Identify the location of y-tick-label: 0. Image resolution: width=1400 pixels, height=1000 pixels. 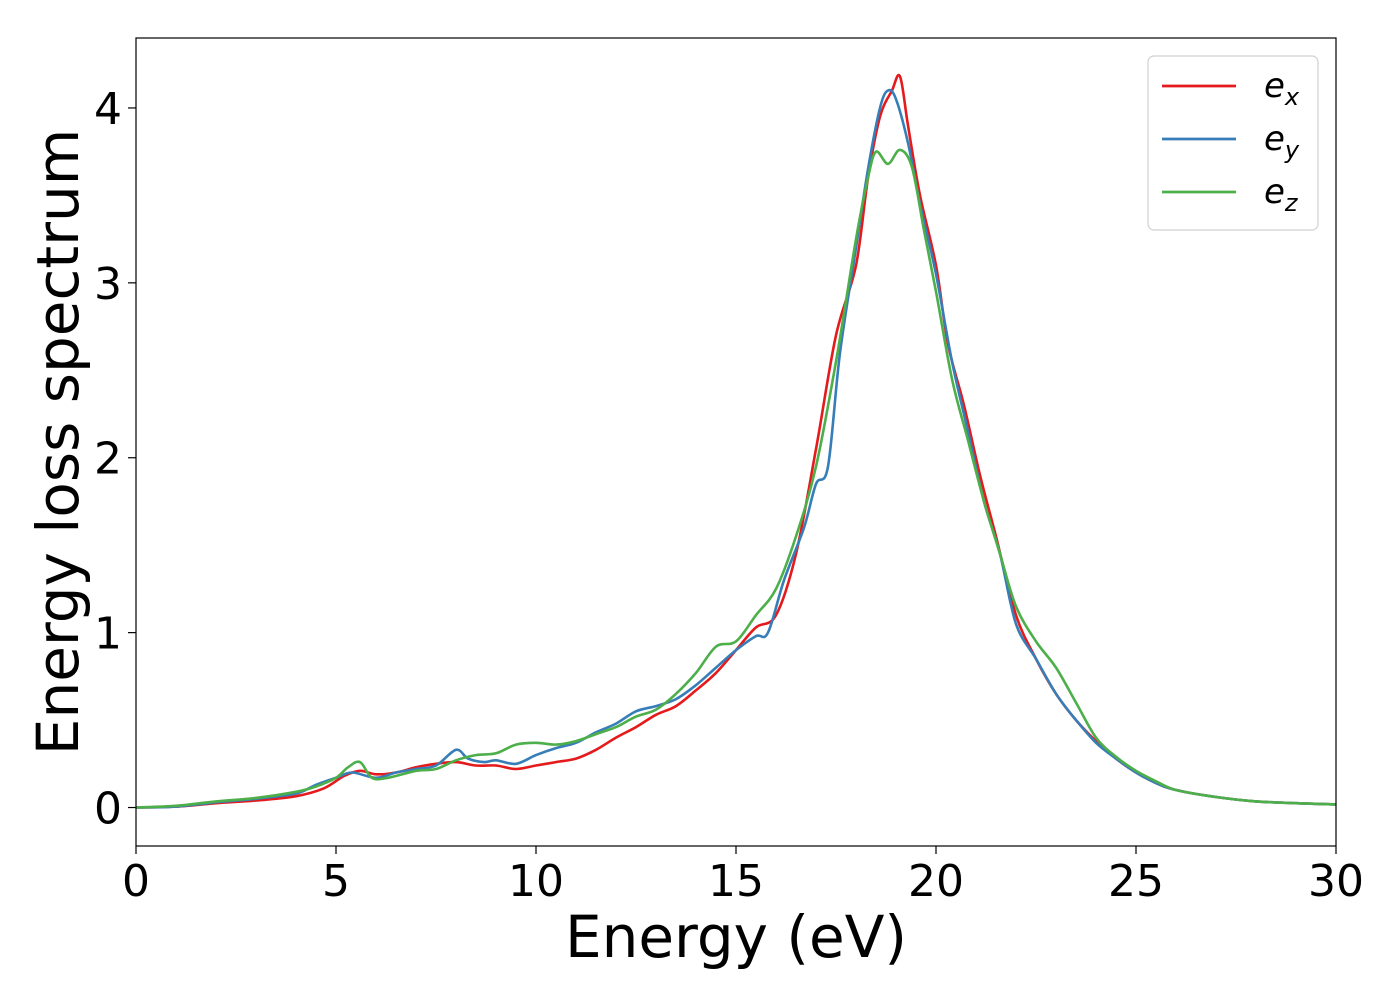
(108, 809).